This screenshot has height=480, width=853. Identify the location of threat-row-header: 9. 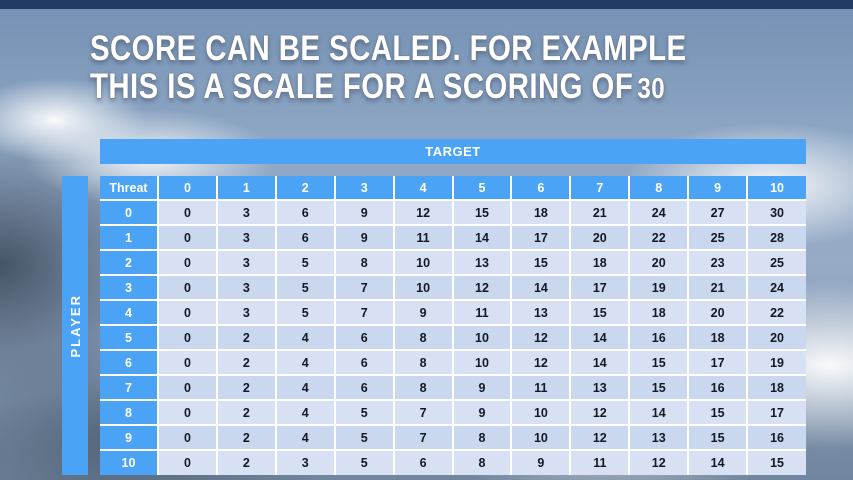
(129, 438).